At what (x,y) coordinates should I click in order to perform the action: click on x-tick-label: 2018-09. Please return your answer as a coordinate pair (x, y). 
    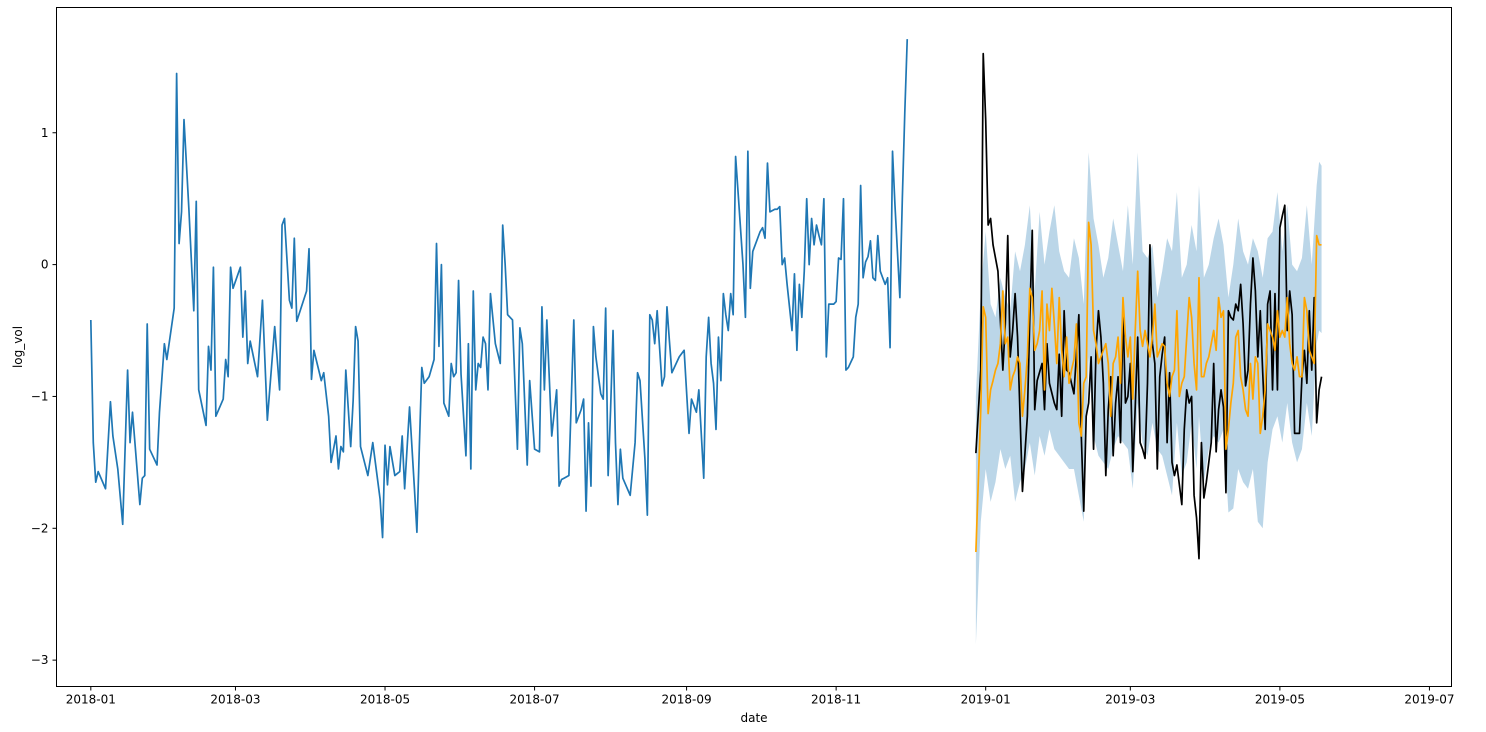
    Looking at the image, I should click on (687, 700).